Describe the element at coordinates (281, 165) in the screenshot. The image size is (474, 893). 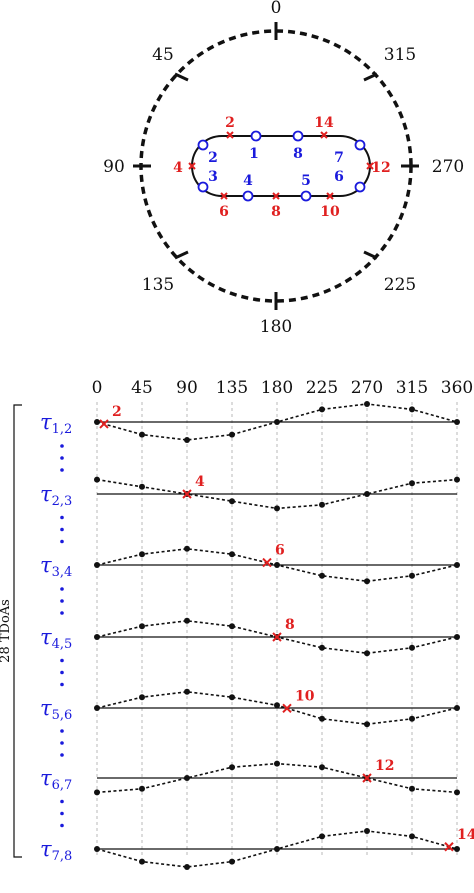
I see `polar-crosses` at that location.